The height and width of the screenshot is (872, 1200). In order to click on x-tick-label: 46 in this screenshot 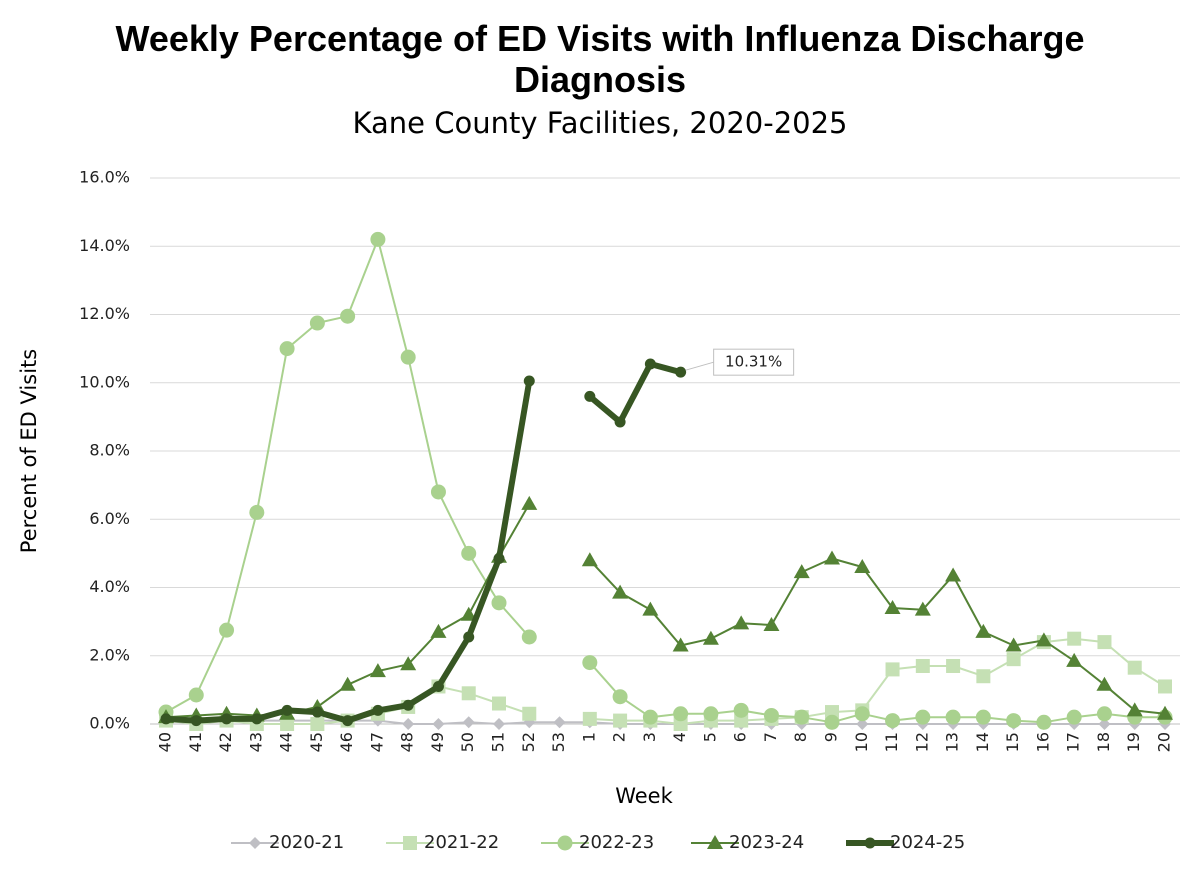, I will do `click(346, 742)`.